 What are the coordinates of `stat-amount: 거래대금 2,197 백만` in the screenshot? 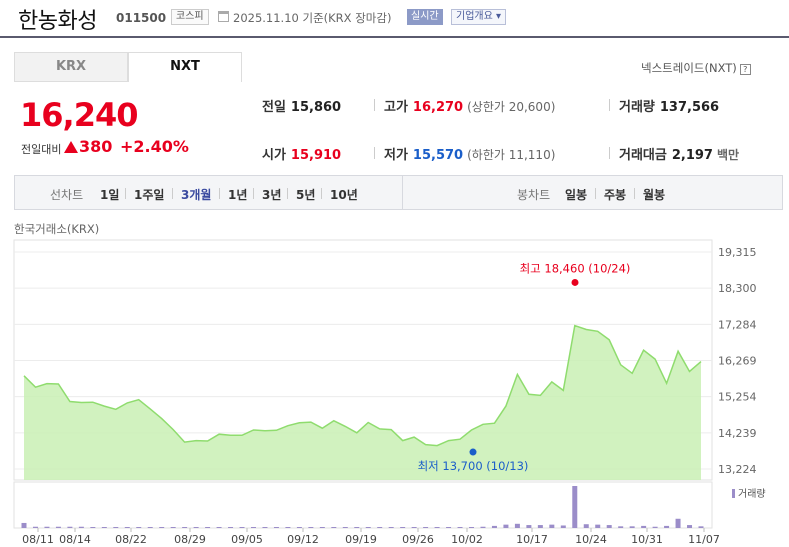 It's located at (679, 153).